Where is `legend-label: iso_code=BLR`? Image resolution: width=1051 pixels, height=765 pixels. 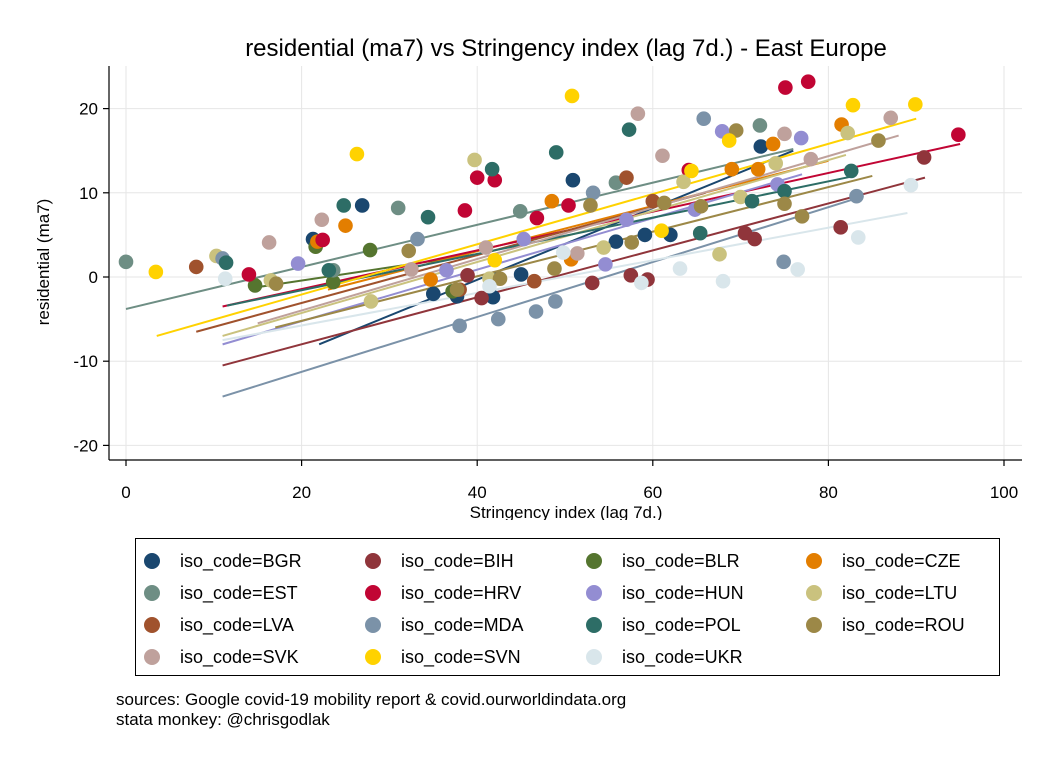
legend-label: iso_code=BLR is located at coordinates (681, 560).